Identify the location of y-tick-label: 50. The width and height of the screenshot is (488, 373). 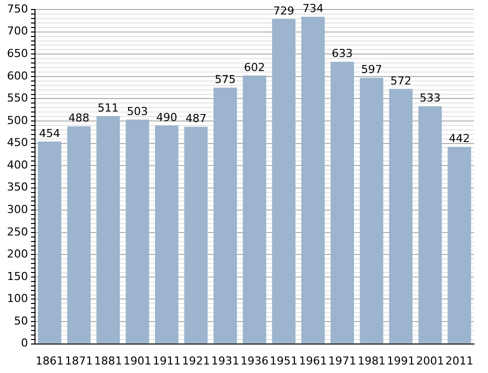
(21, 321).